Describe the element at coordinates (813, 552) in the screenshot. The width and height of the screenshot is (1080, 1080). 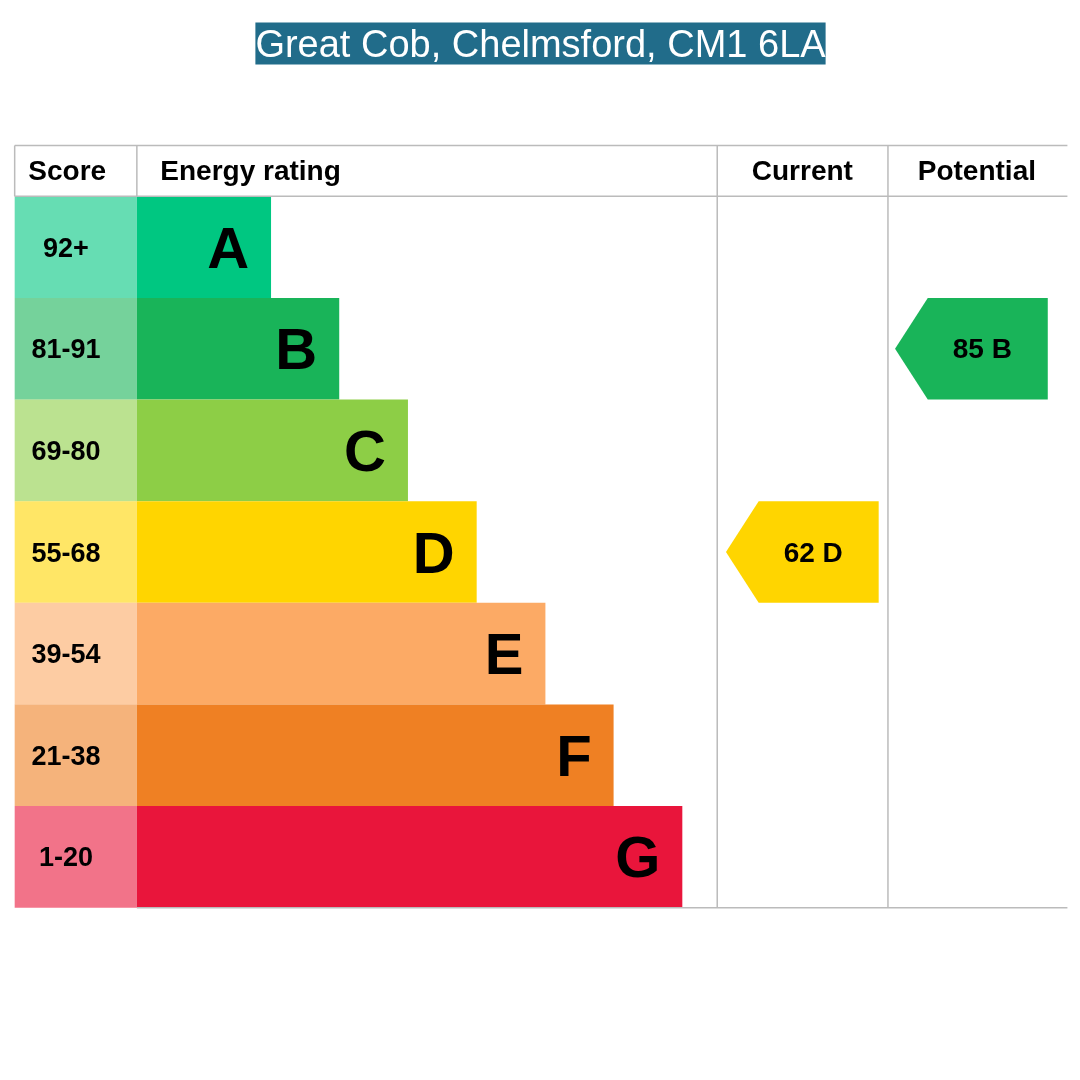
I see `text: 62 D` at that location.